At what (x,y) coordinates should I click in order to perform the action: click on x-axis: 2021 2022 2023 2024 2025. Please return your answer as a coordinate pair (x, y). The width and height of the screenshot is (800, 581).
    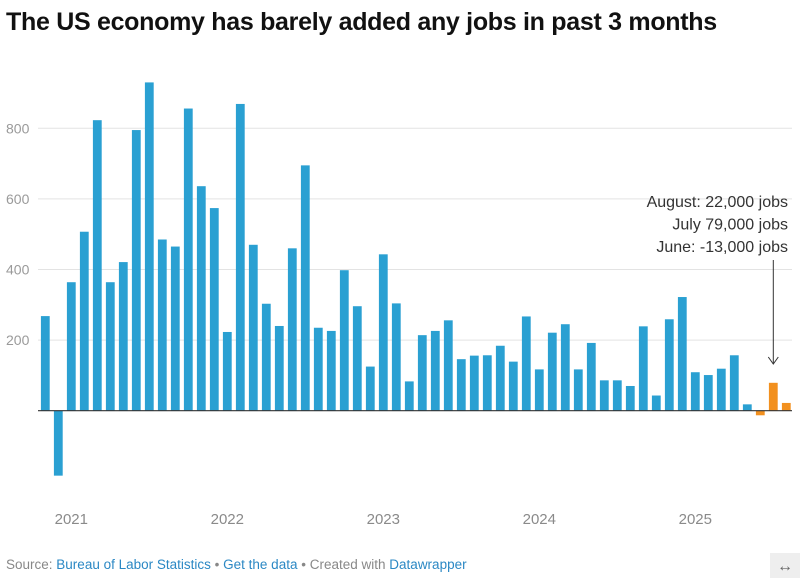
    Looking at the image, I should click on (383, 519).